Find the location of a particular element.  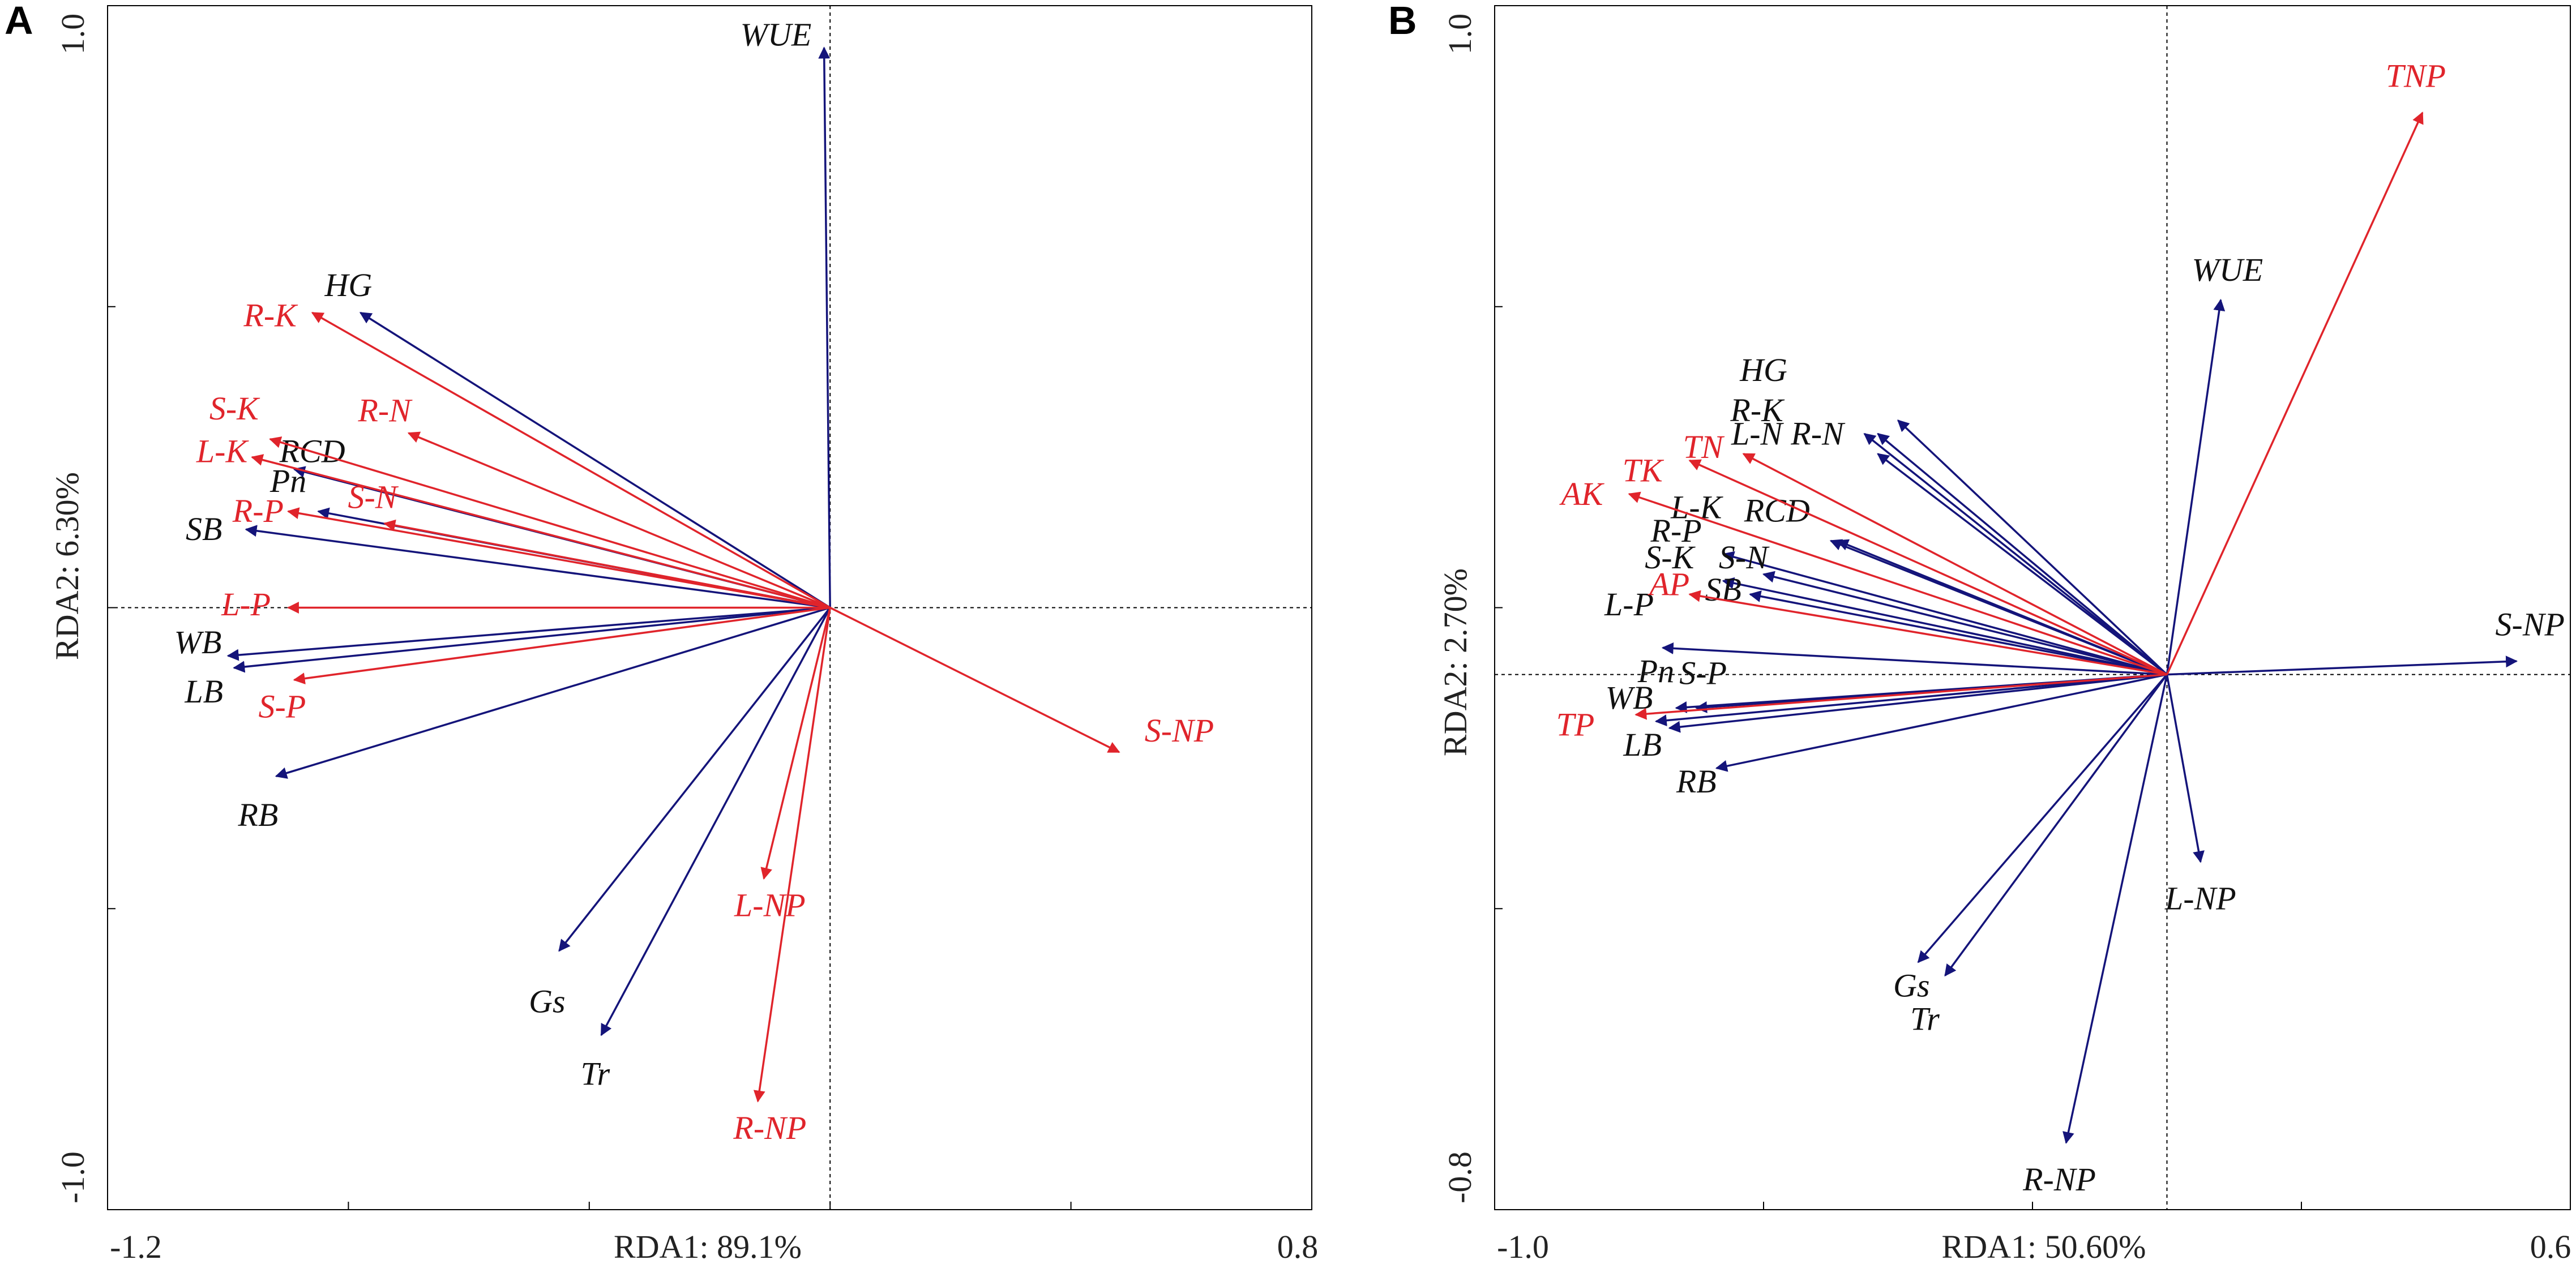

vector-arrow-l-n is located at coordinates (2015, 554).